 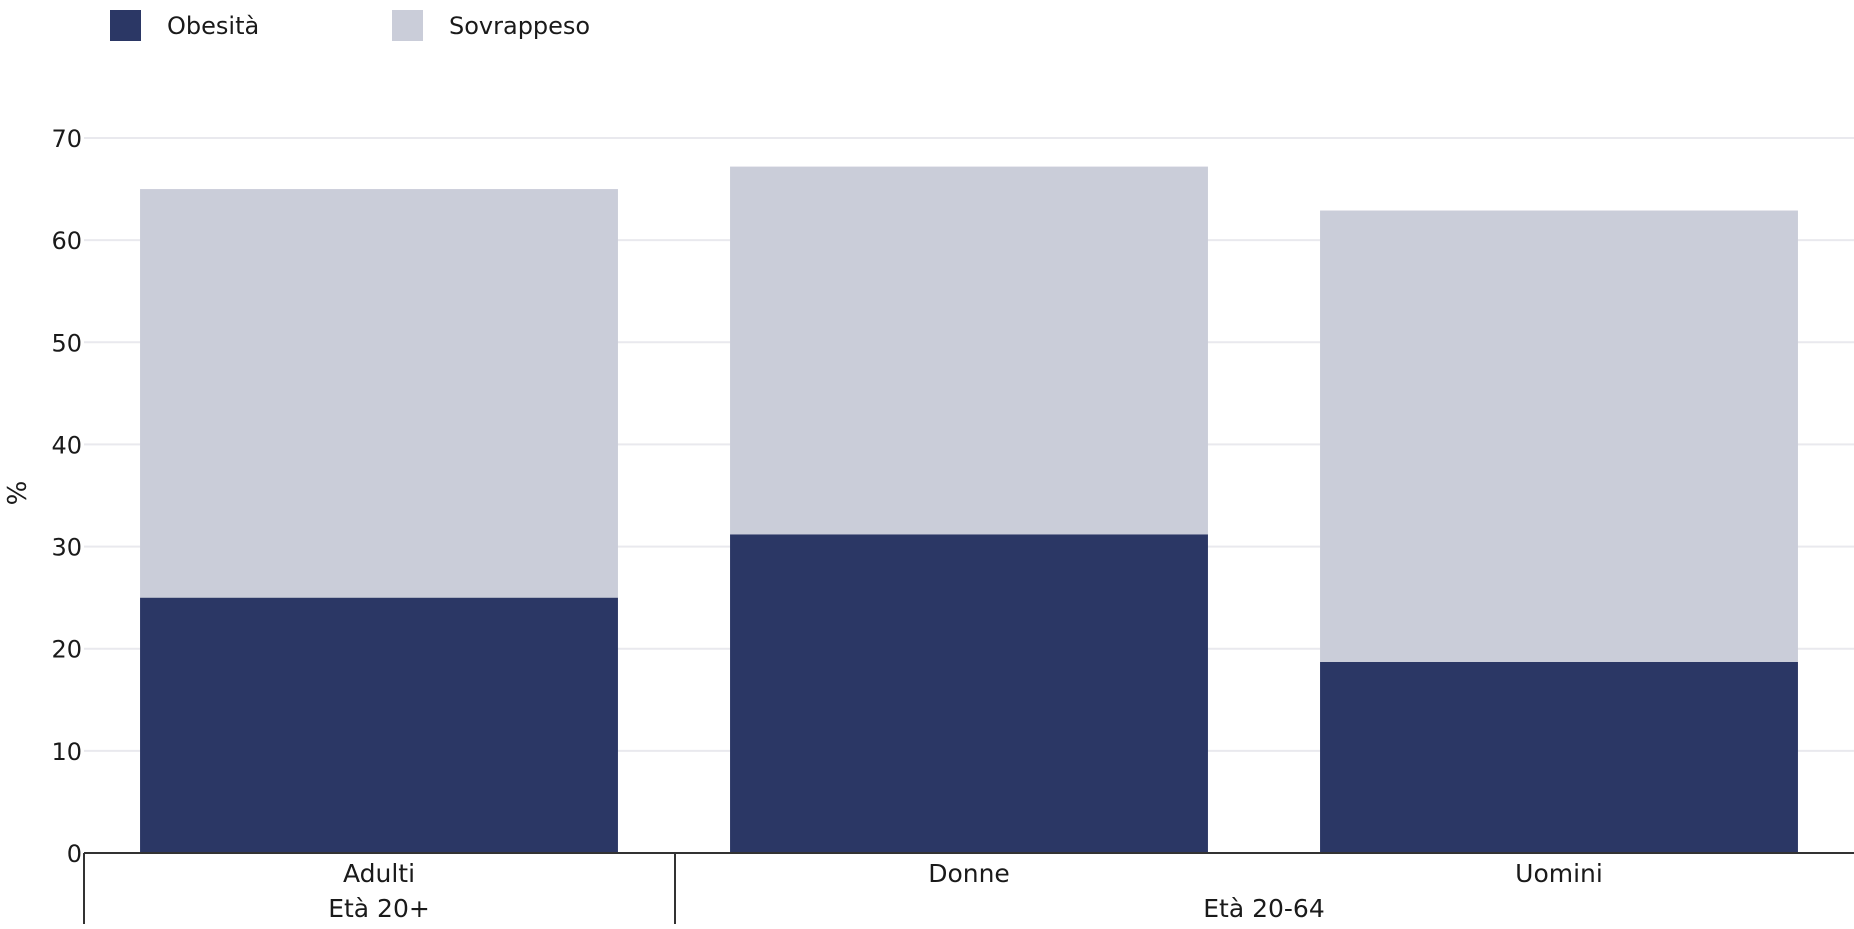 I want to click on bar-obesit-adulti, so click(x=379, y=725).